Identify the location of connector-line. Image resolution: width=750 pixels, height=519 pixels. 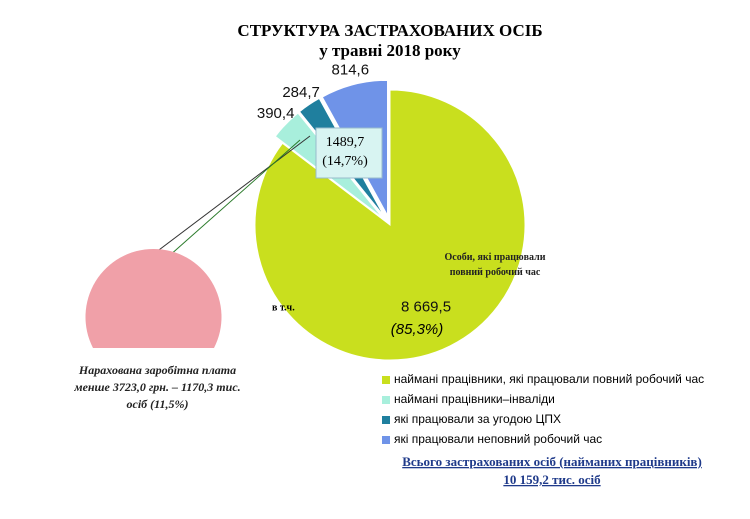
(226, 199).